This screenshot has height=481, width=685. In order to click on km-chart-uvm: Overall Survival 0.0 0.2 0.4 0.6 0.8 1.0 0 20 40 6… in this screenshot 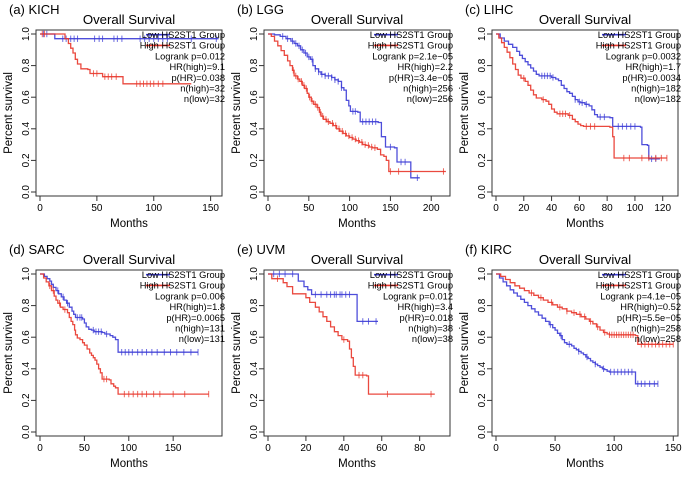, I will do `click(342, 361)`.